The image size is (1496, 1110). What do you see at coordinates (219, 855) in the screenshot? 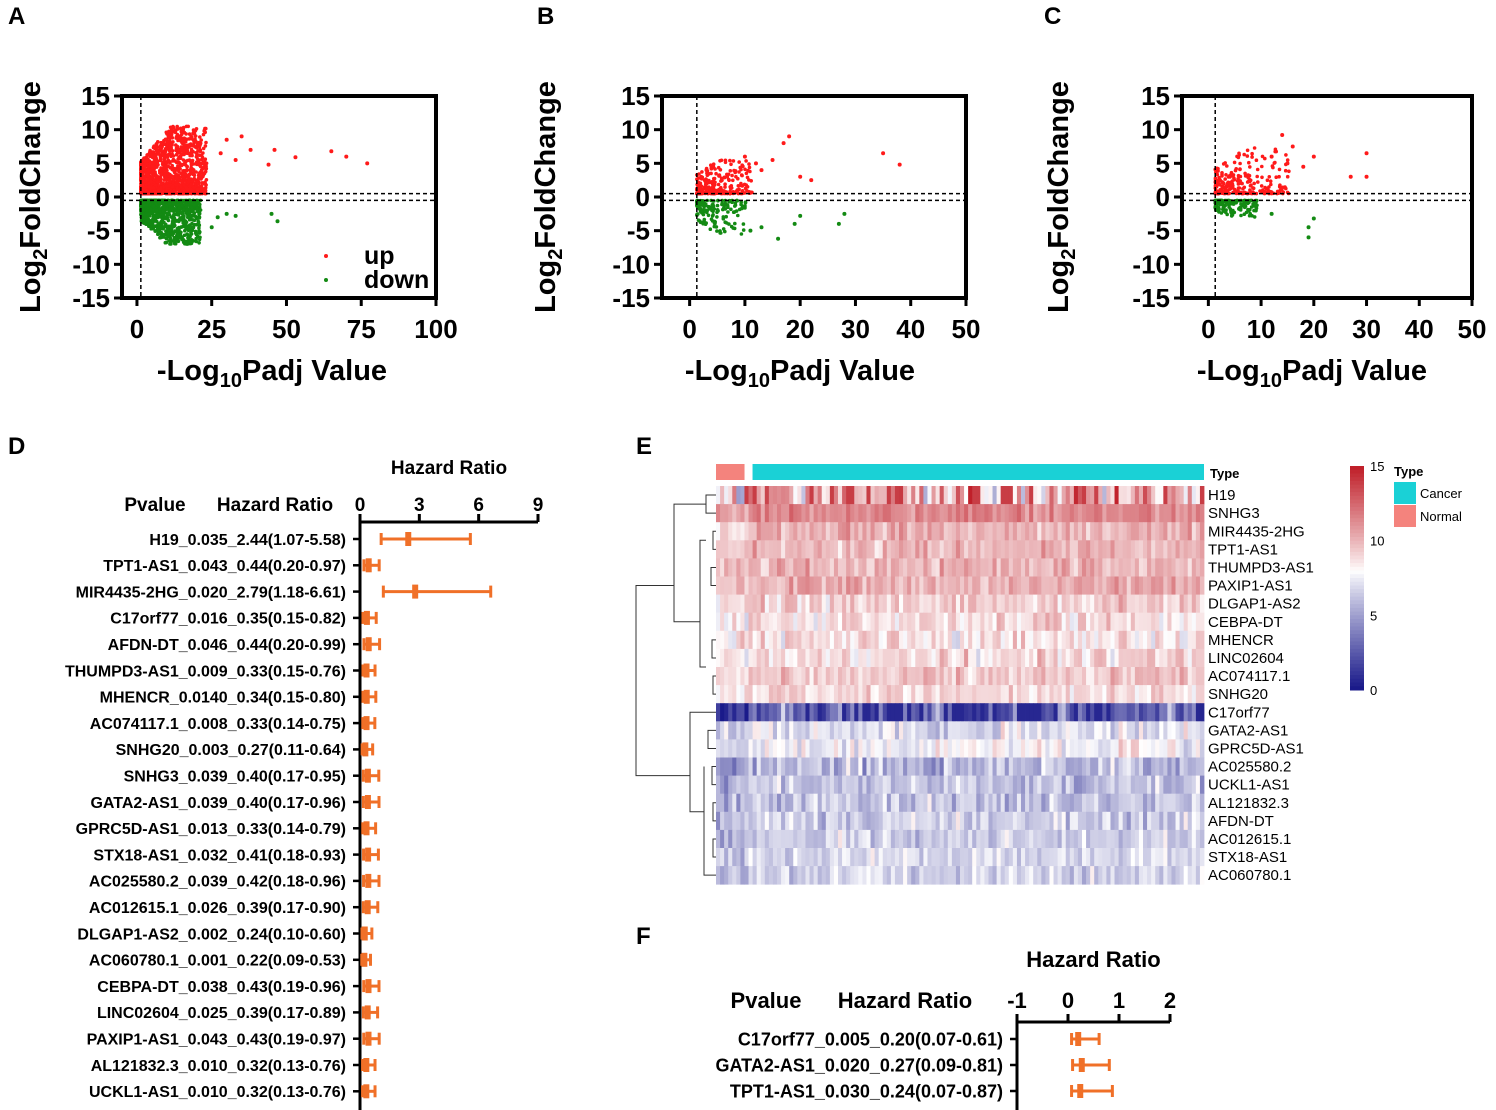
I see `forest-row-label: STX18-AS1_0.032_0.41(0.18-0.93)` at bounding box center [219, 855].